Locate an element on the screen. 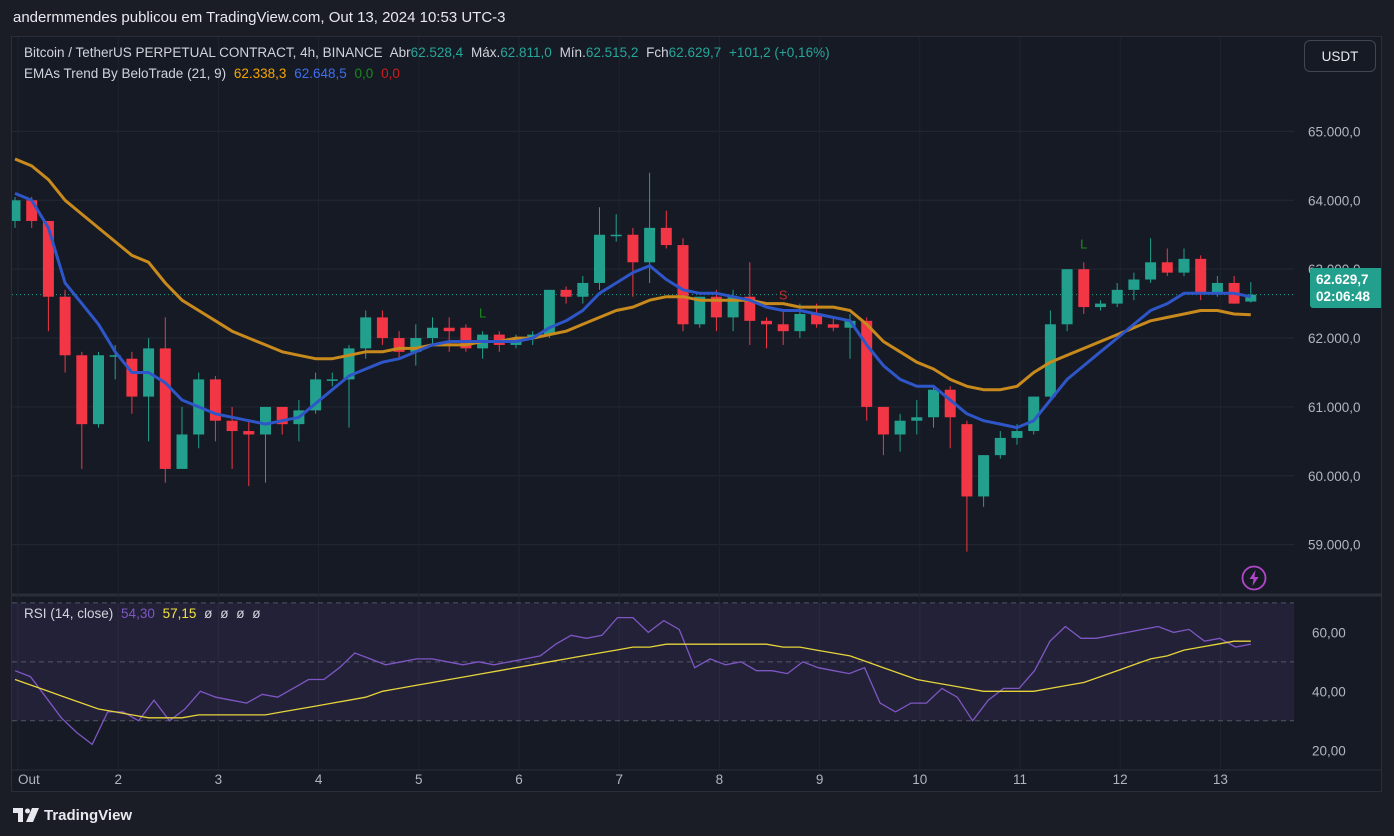  rsi-ma-line is located at coordinates (632, 679).